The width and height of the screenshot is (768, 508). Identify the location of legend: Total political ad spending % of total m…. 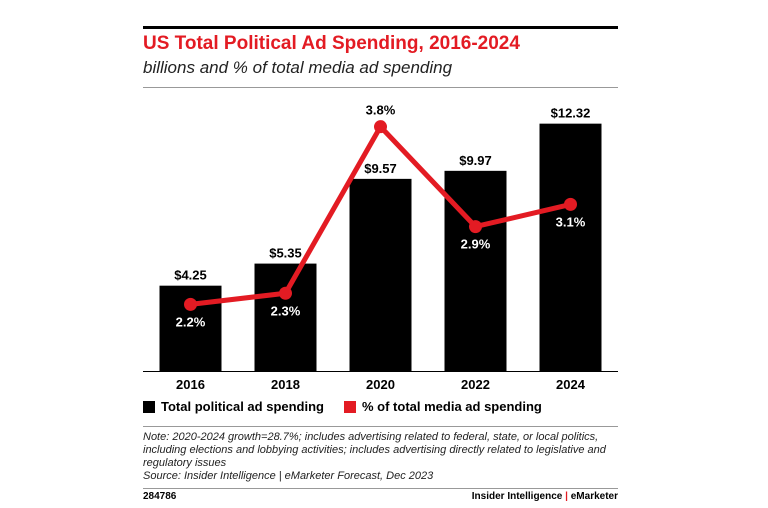
(352, 406).